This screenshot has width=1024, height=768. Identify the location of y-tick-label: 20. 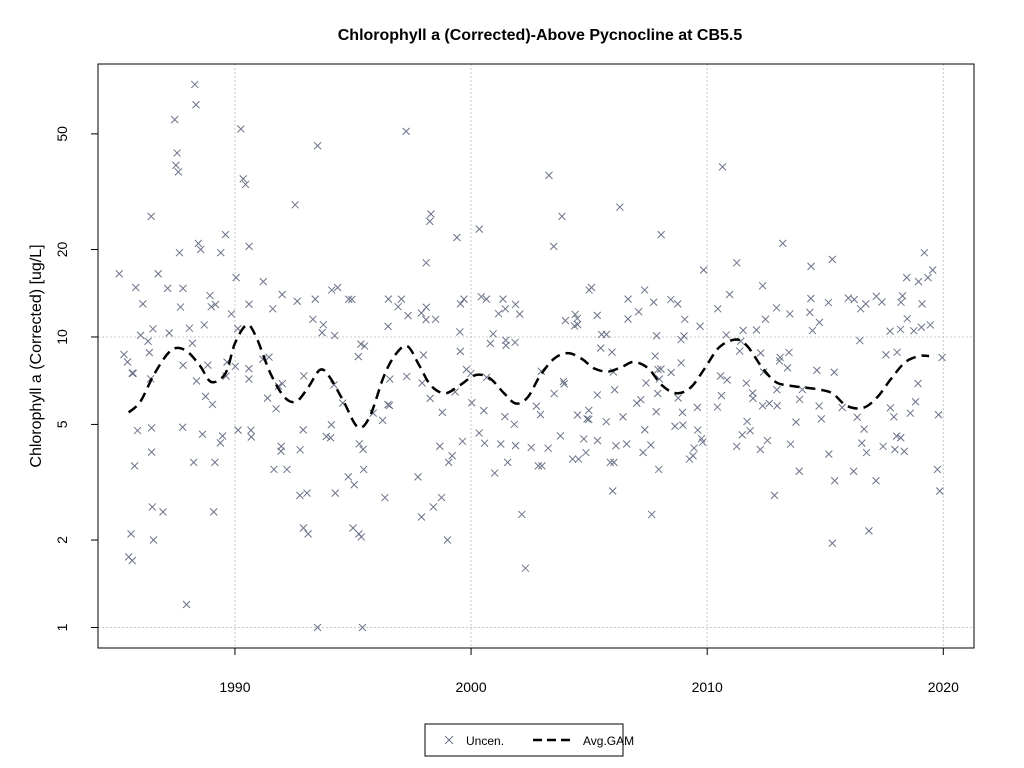
(62, 250).